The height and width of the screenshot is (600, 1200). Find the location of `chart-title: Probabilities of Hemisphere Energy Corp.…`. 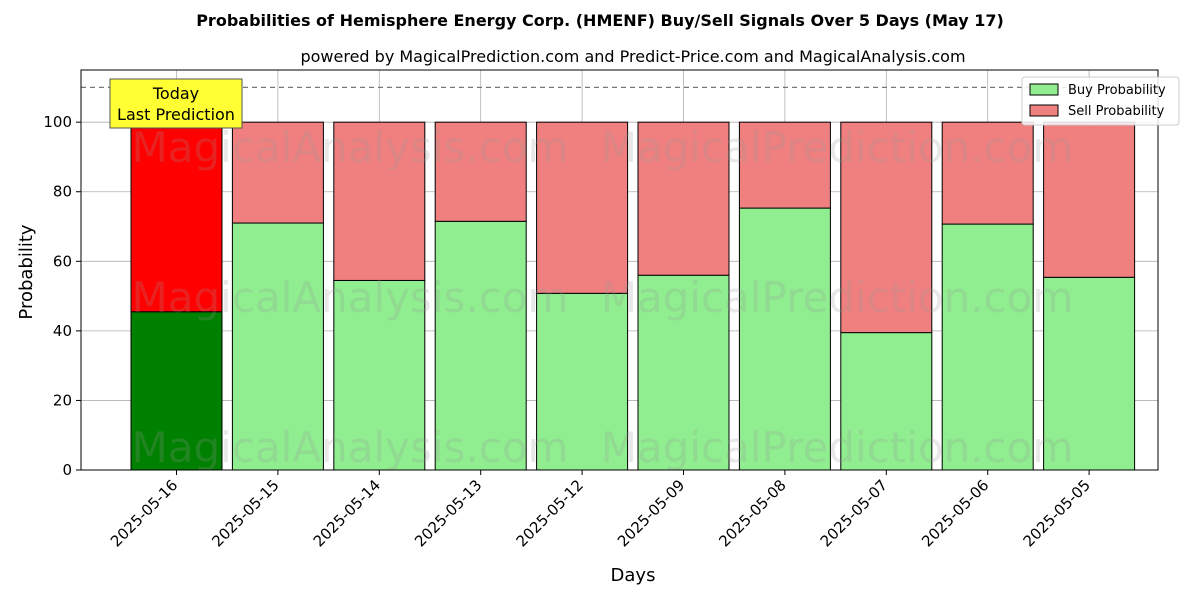

chart-title: Probabilities of Hemisphere Energy Corp.… is located at coordinates (600, 20).